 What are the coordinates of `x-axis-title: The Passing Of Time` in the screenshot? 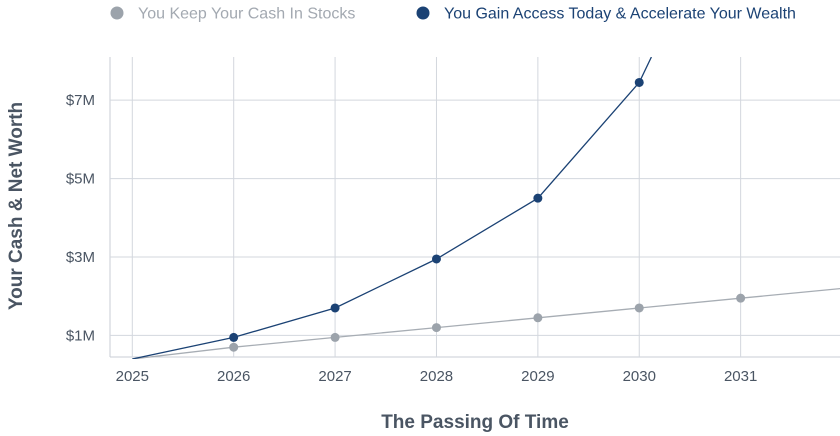 It's located at (475, 422).